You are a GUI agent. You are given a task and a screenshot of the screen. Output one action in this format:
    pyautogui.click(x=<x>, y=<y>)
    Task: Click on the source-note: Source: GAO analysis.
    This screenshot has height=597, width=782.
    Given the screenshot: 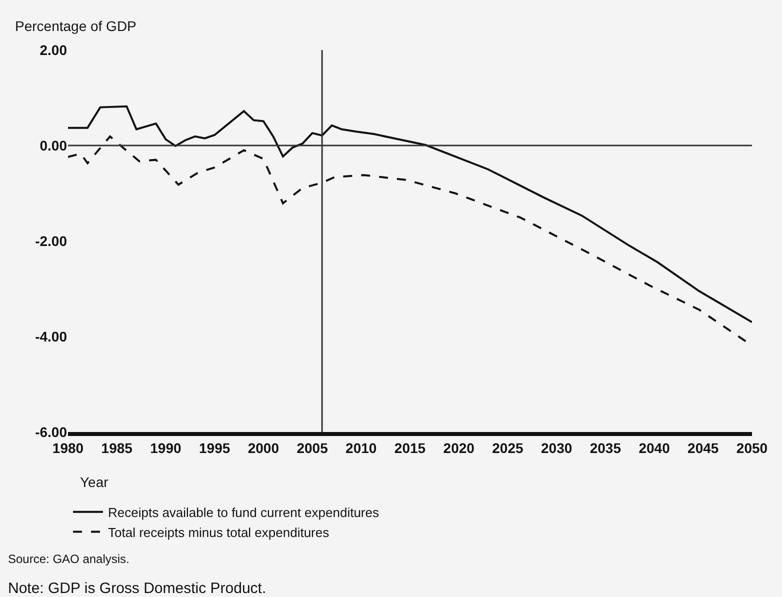 What is the action you would take?
    pyautogui.click(x=69, y=559)
    